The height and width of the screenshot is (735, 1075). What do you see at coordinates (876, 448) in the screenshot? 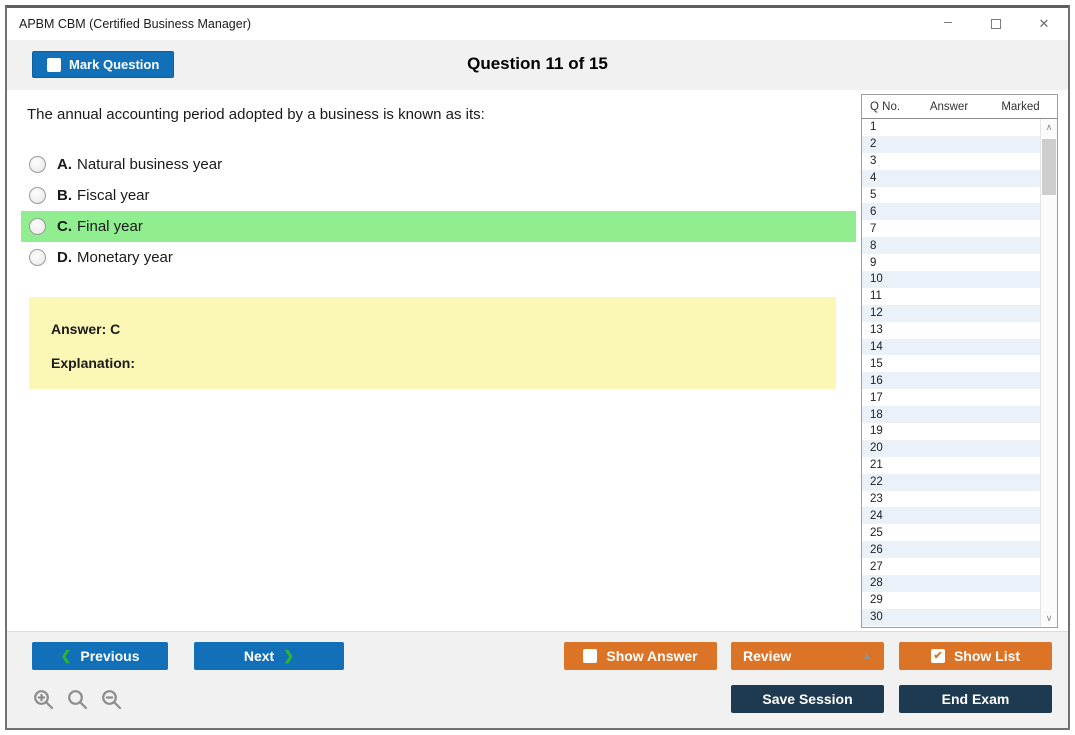
I see `qno-cell: 20` at bounding box center [876, 448].